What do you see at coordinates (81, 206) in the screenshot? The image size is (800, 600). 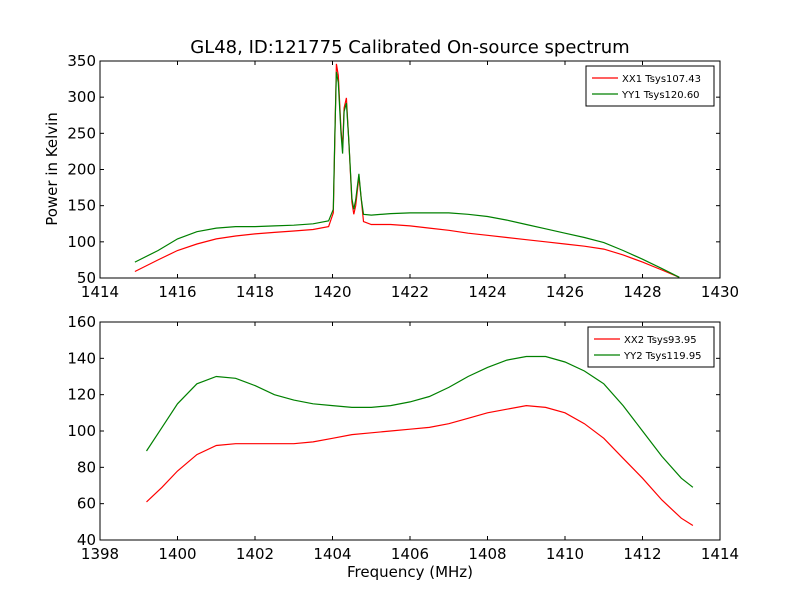 I see `y-tick-label: 150` at bounding box center [81, 206].